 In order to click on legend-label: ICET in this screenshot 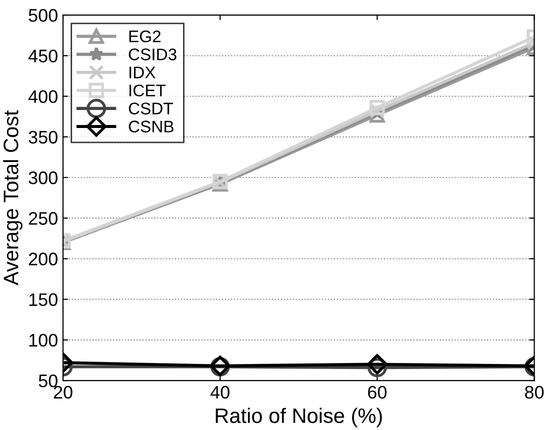, I will do `click(148, 90)`.